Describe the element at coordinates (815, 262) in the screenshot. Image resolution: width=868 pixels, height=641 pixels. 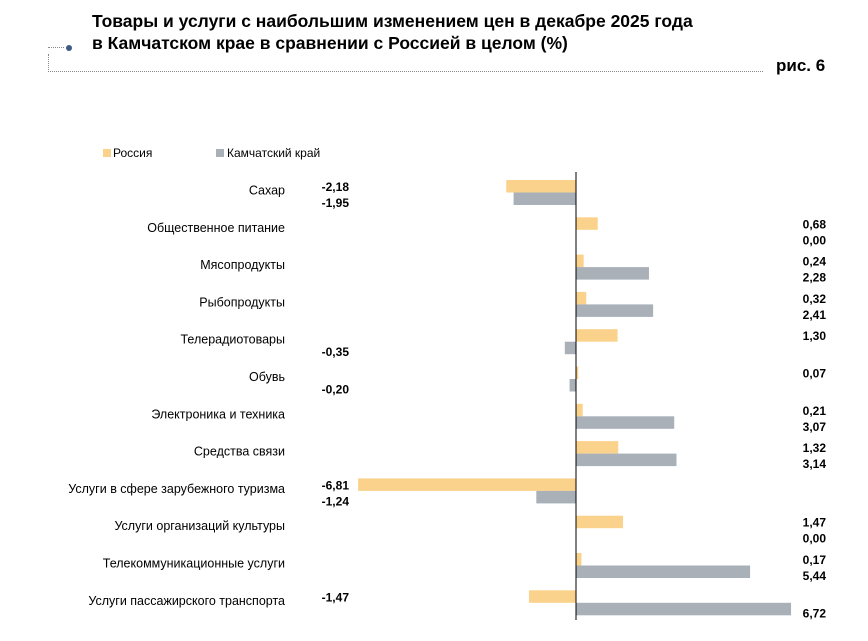
I see `data-label-russia: 0,24` at that location.